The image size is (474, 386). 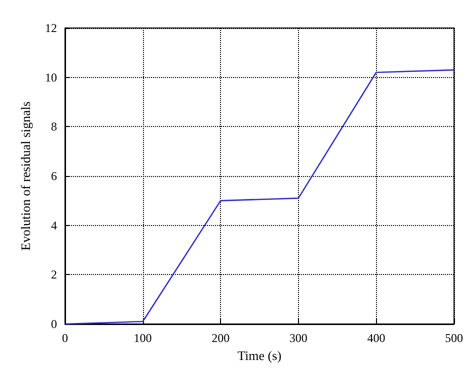 I want to click on y-tick-label: 2, so click(x=54, y=275).